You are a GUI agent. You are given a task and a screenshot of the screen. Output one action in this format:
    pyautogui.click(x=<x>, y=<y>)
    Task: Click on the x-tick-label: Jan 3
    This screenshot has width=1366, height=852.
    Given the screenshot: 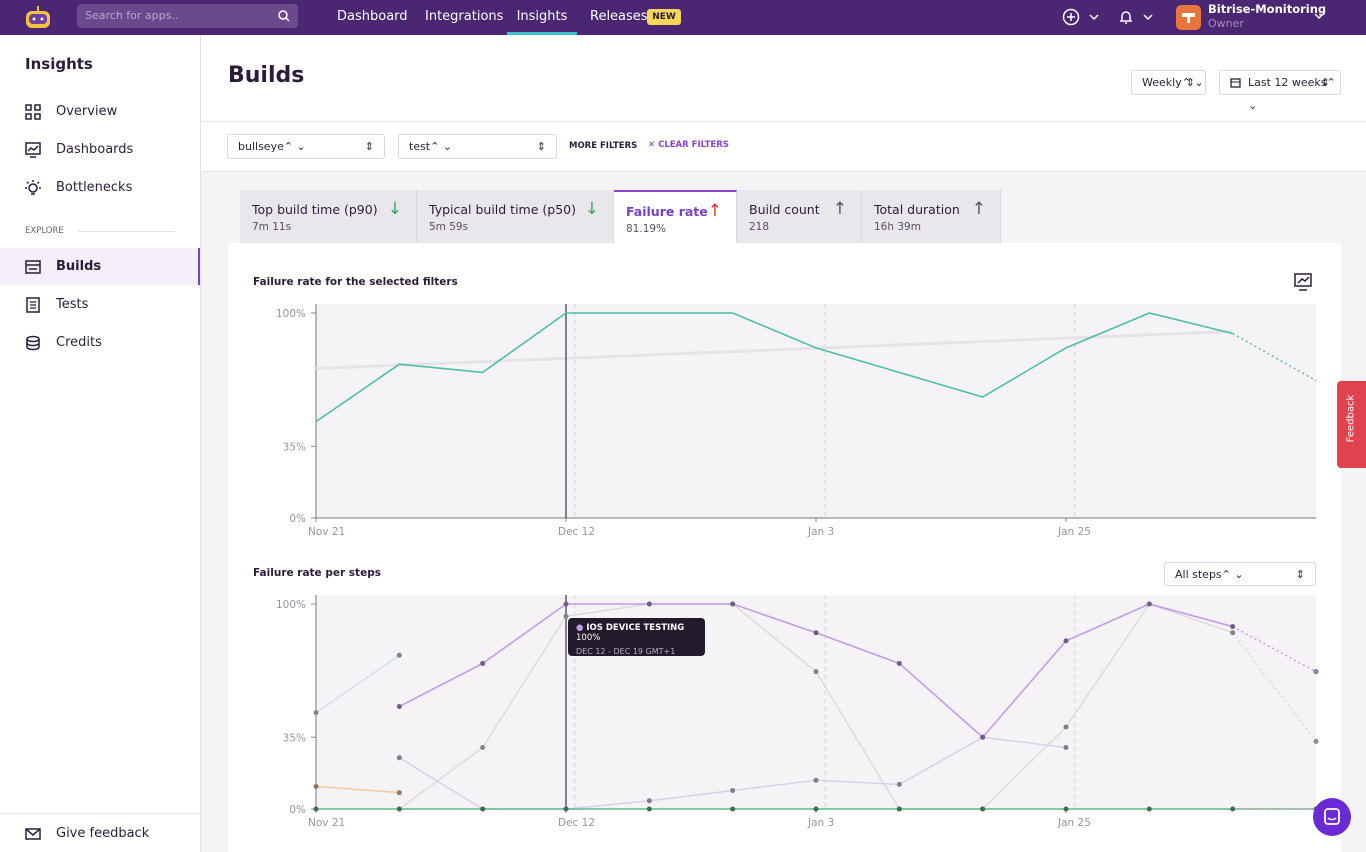 What is the action you would take?
    pyautogui.click(x=820, y=823)
    